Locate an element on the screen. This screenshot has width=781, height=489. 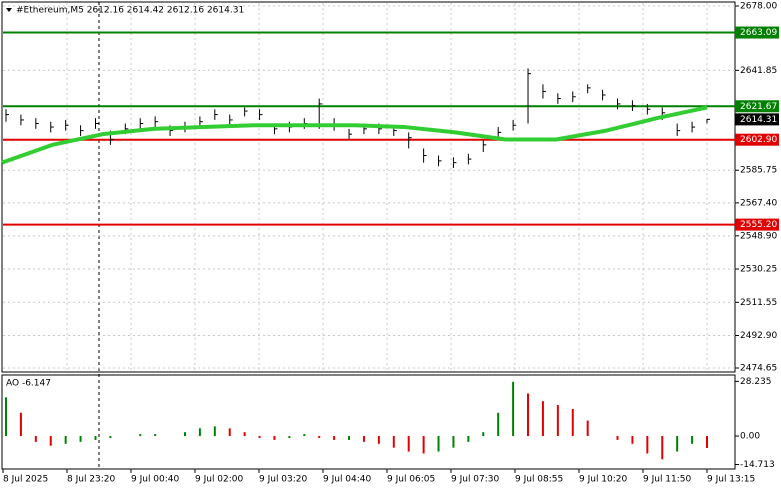
x-tick-label: 9 Jul 13:15 is located at coordinates (731, 480).